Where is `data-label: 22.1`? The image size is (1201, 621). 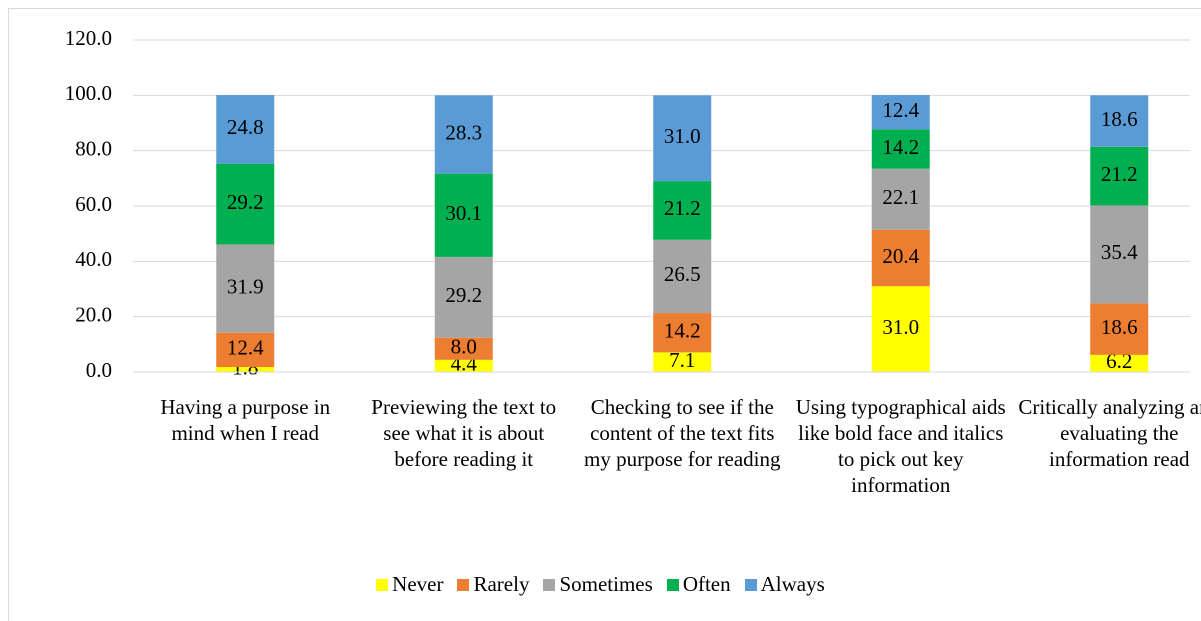 data-label: 22.1 is located at coordinates (900, 197).